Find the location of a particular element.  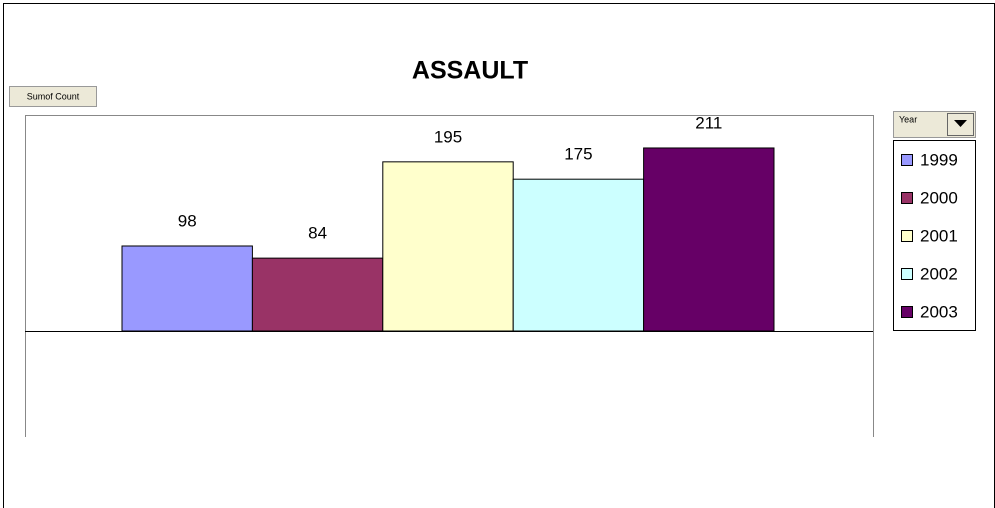

chart-title: ASSAULT is located at coordinates (470, 71).